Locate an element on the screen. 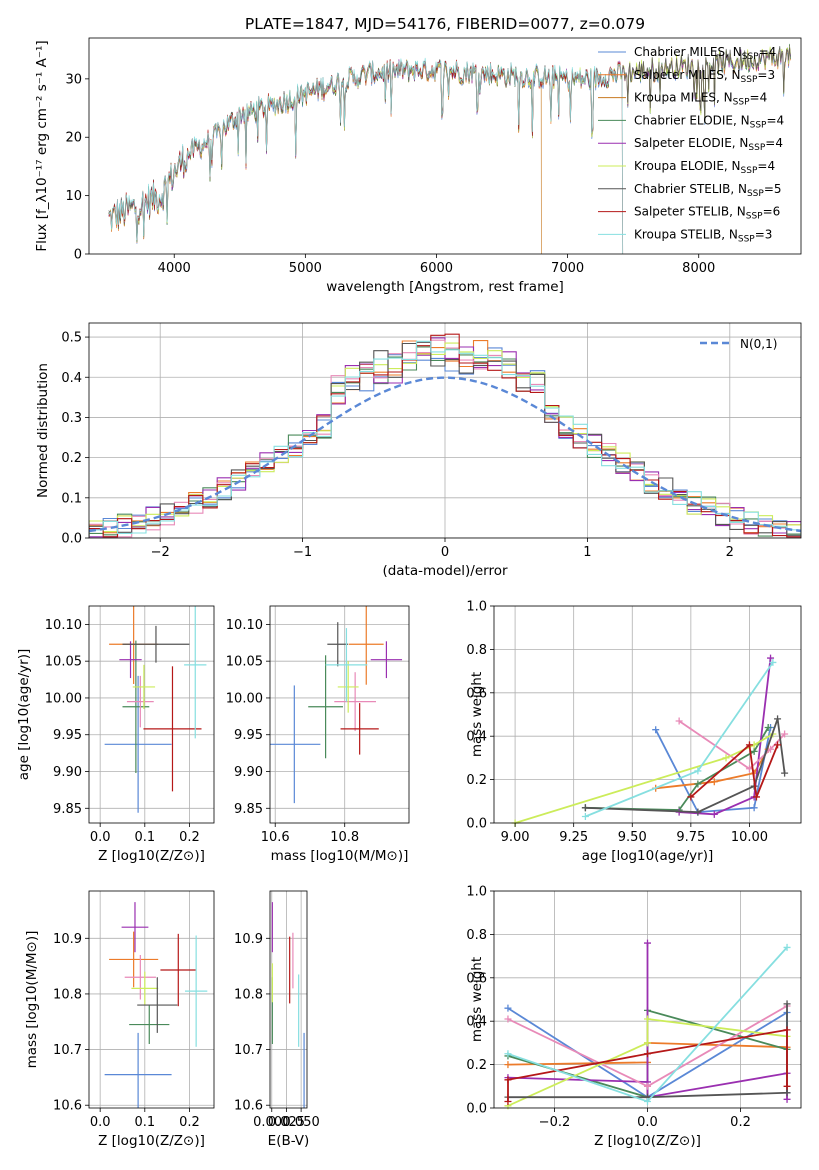 Image resolution: width=819 pixels, height=1170 pixels. x-axis-label: wavelength [Angstrom, rest frame] is located at coordinates (445, 287).